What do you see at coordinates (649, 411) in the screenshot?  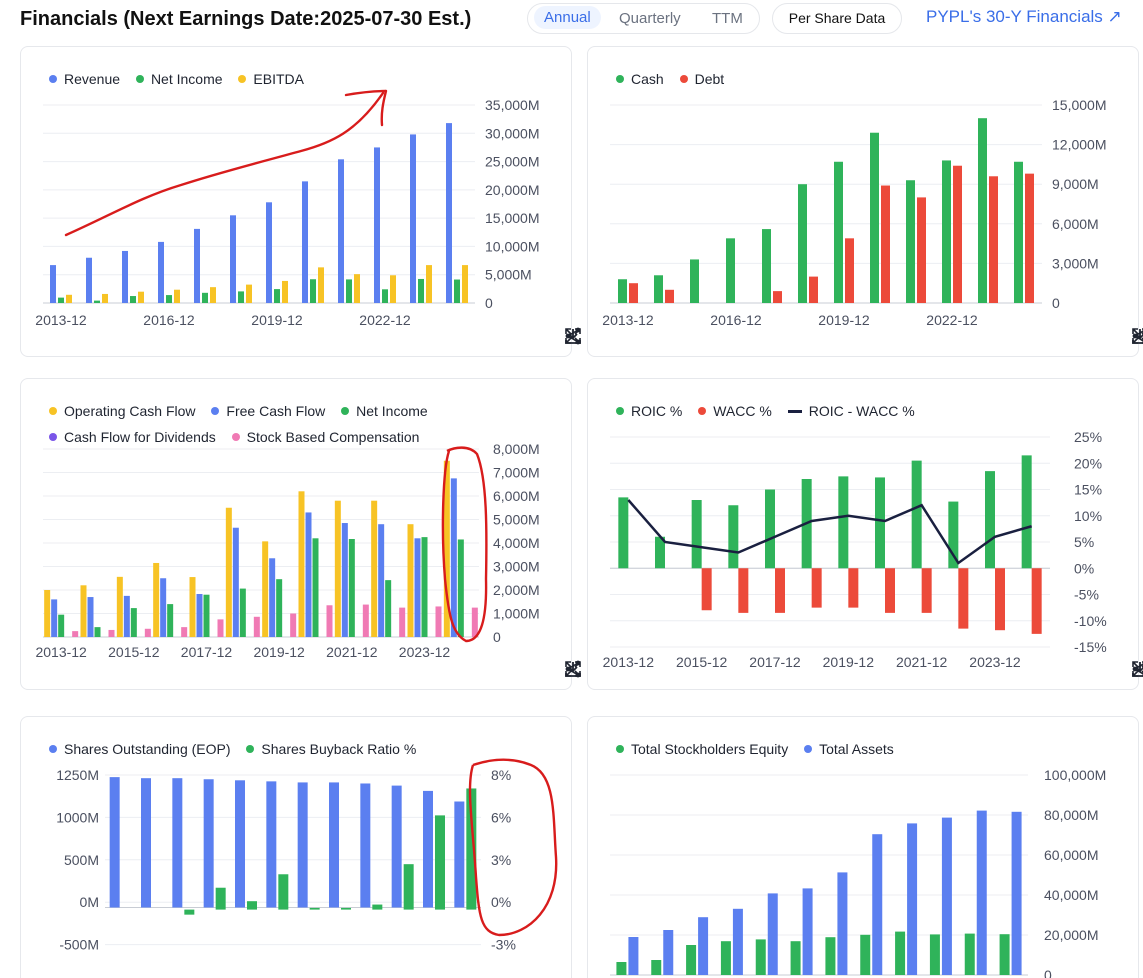 I see `legend-roic: ROIC %` at bounding box center [649, 411].